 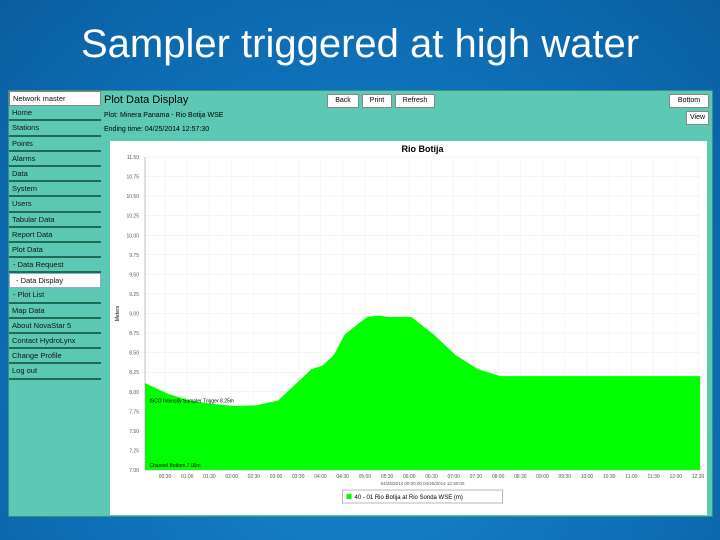 I want to click on sidebar-item: Alarms, so click(x=55, y=159).